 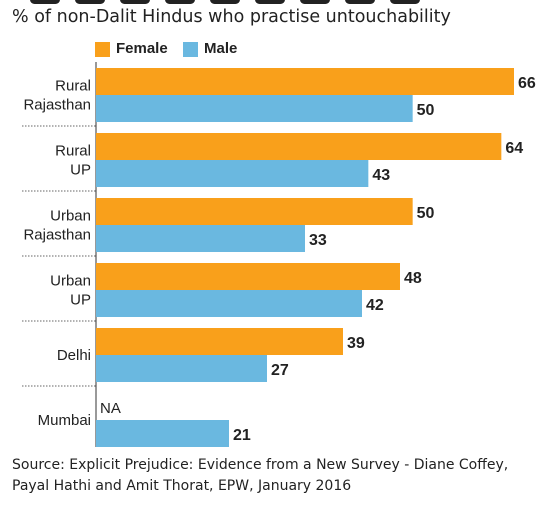 What do you see at coordinates (190, 49) in the screenshot?
I see `legend-swatch-male` at bounding box center [190, 49].